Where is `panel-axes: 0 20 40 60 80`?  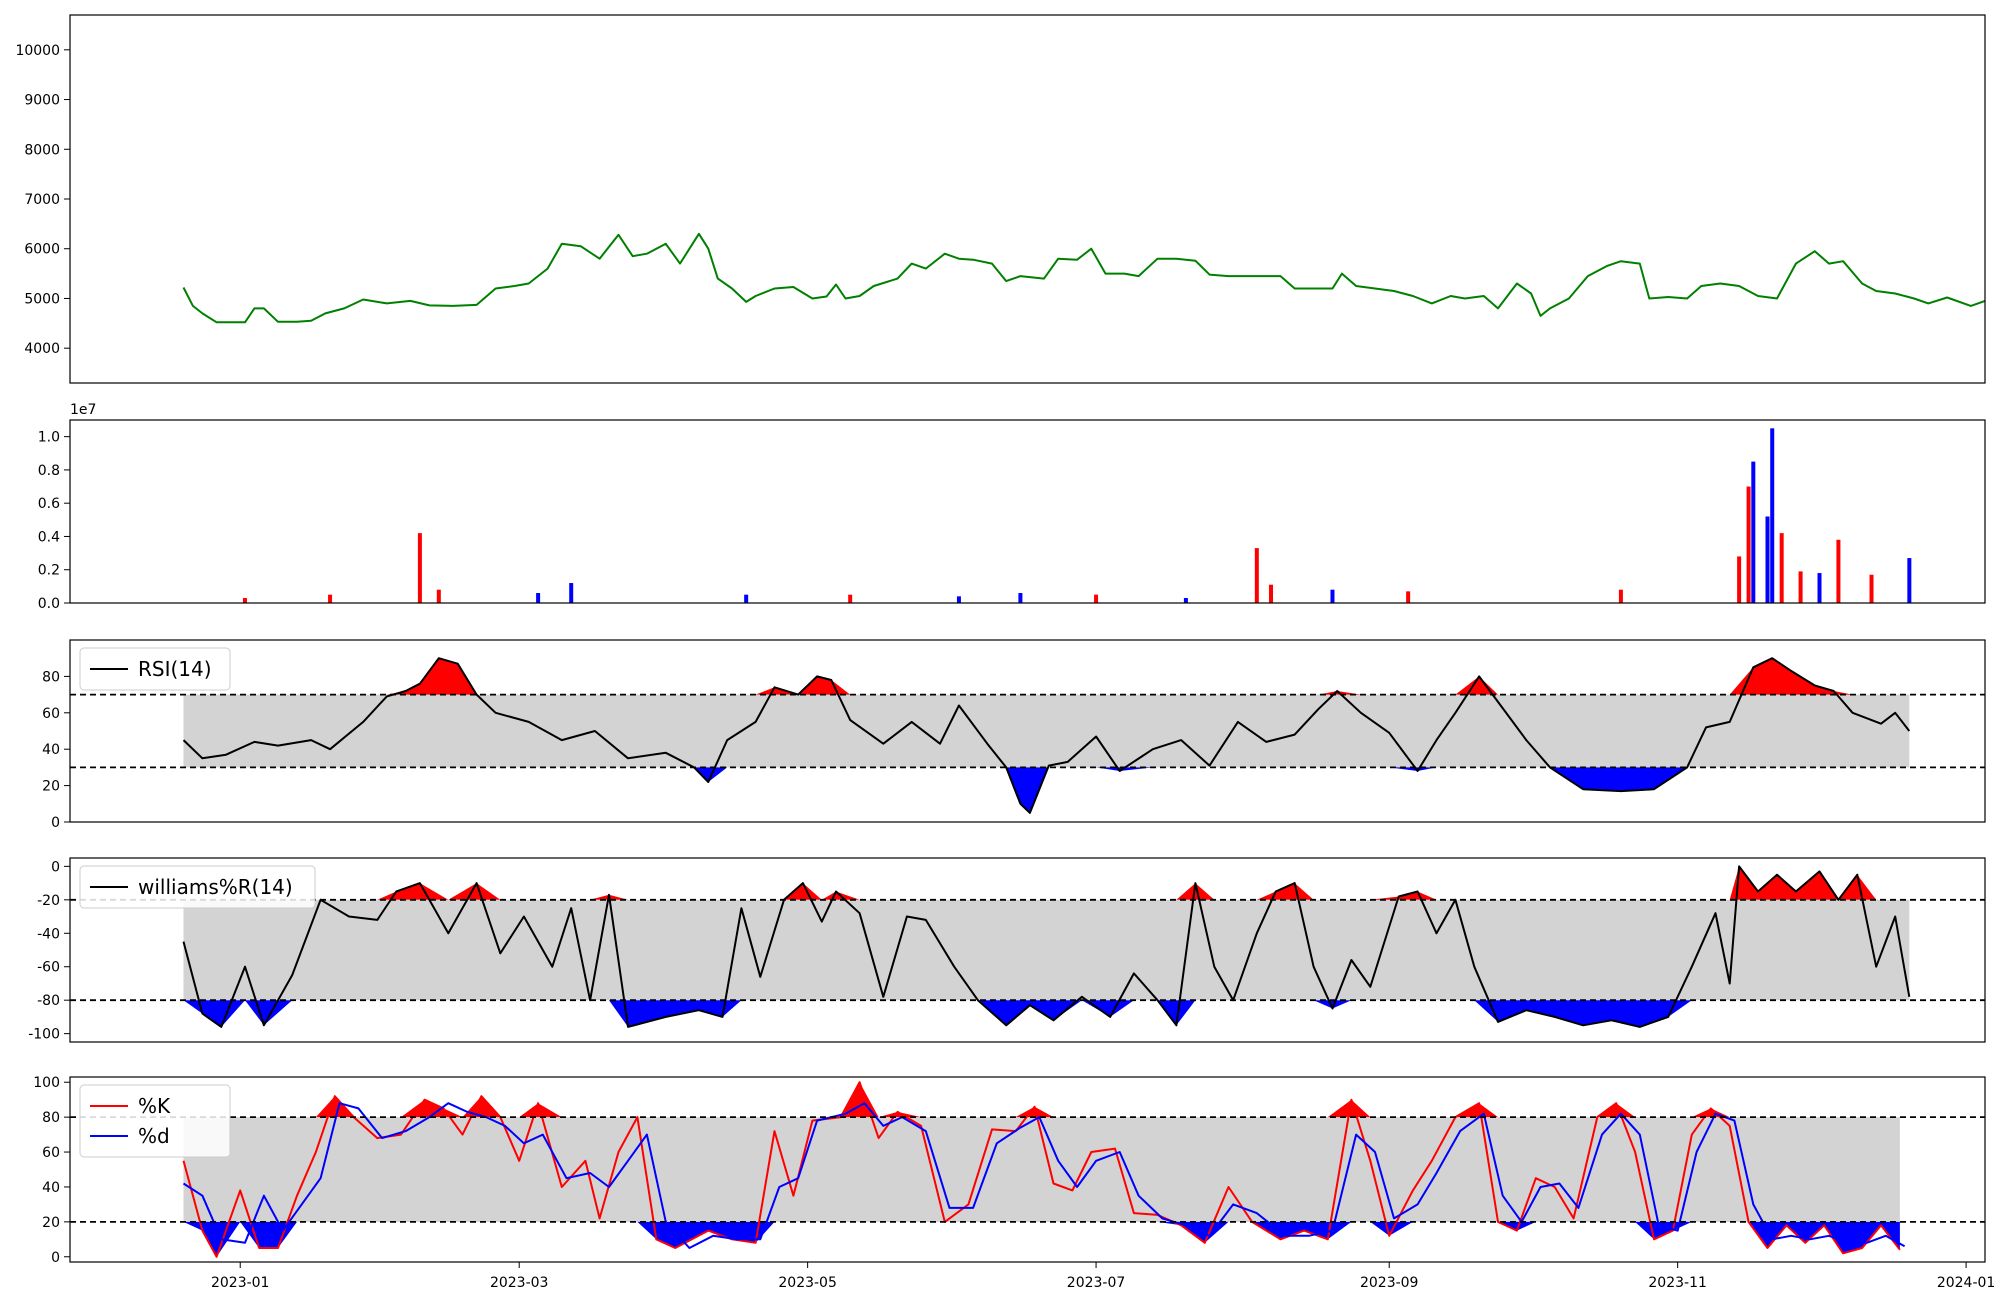 panel-axes: 0 20 40 60 80 is located at coordinates (56, 750).